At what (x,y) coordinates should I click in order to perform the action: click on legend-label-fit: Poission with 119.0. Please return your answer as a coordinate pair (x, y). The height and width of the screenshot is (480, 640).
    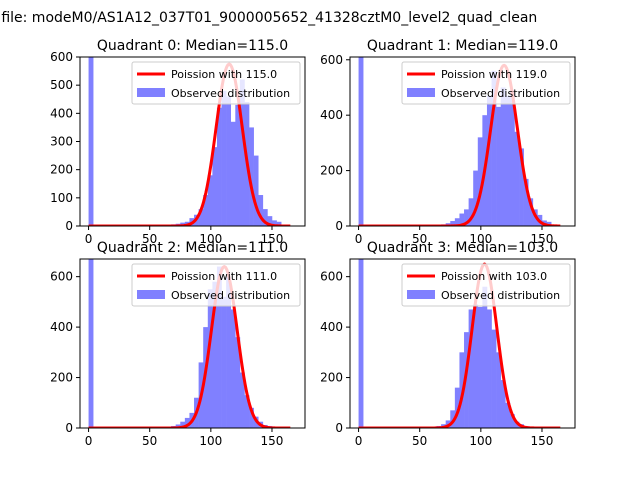
    Looking at the image, I should click on (494, 74).